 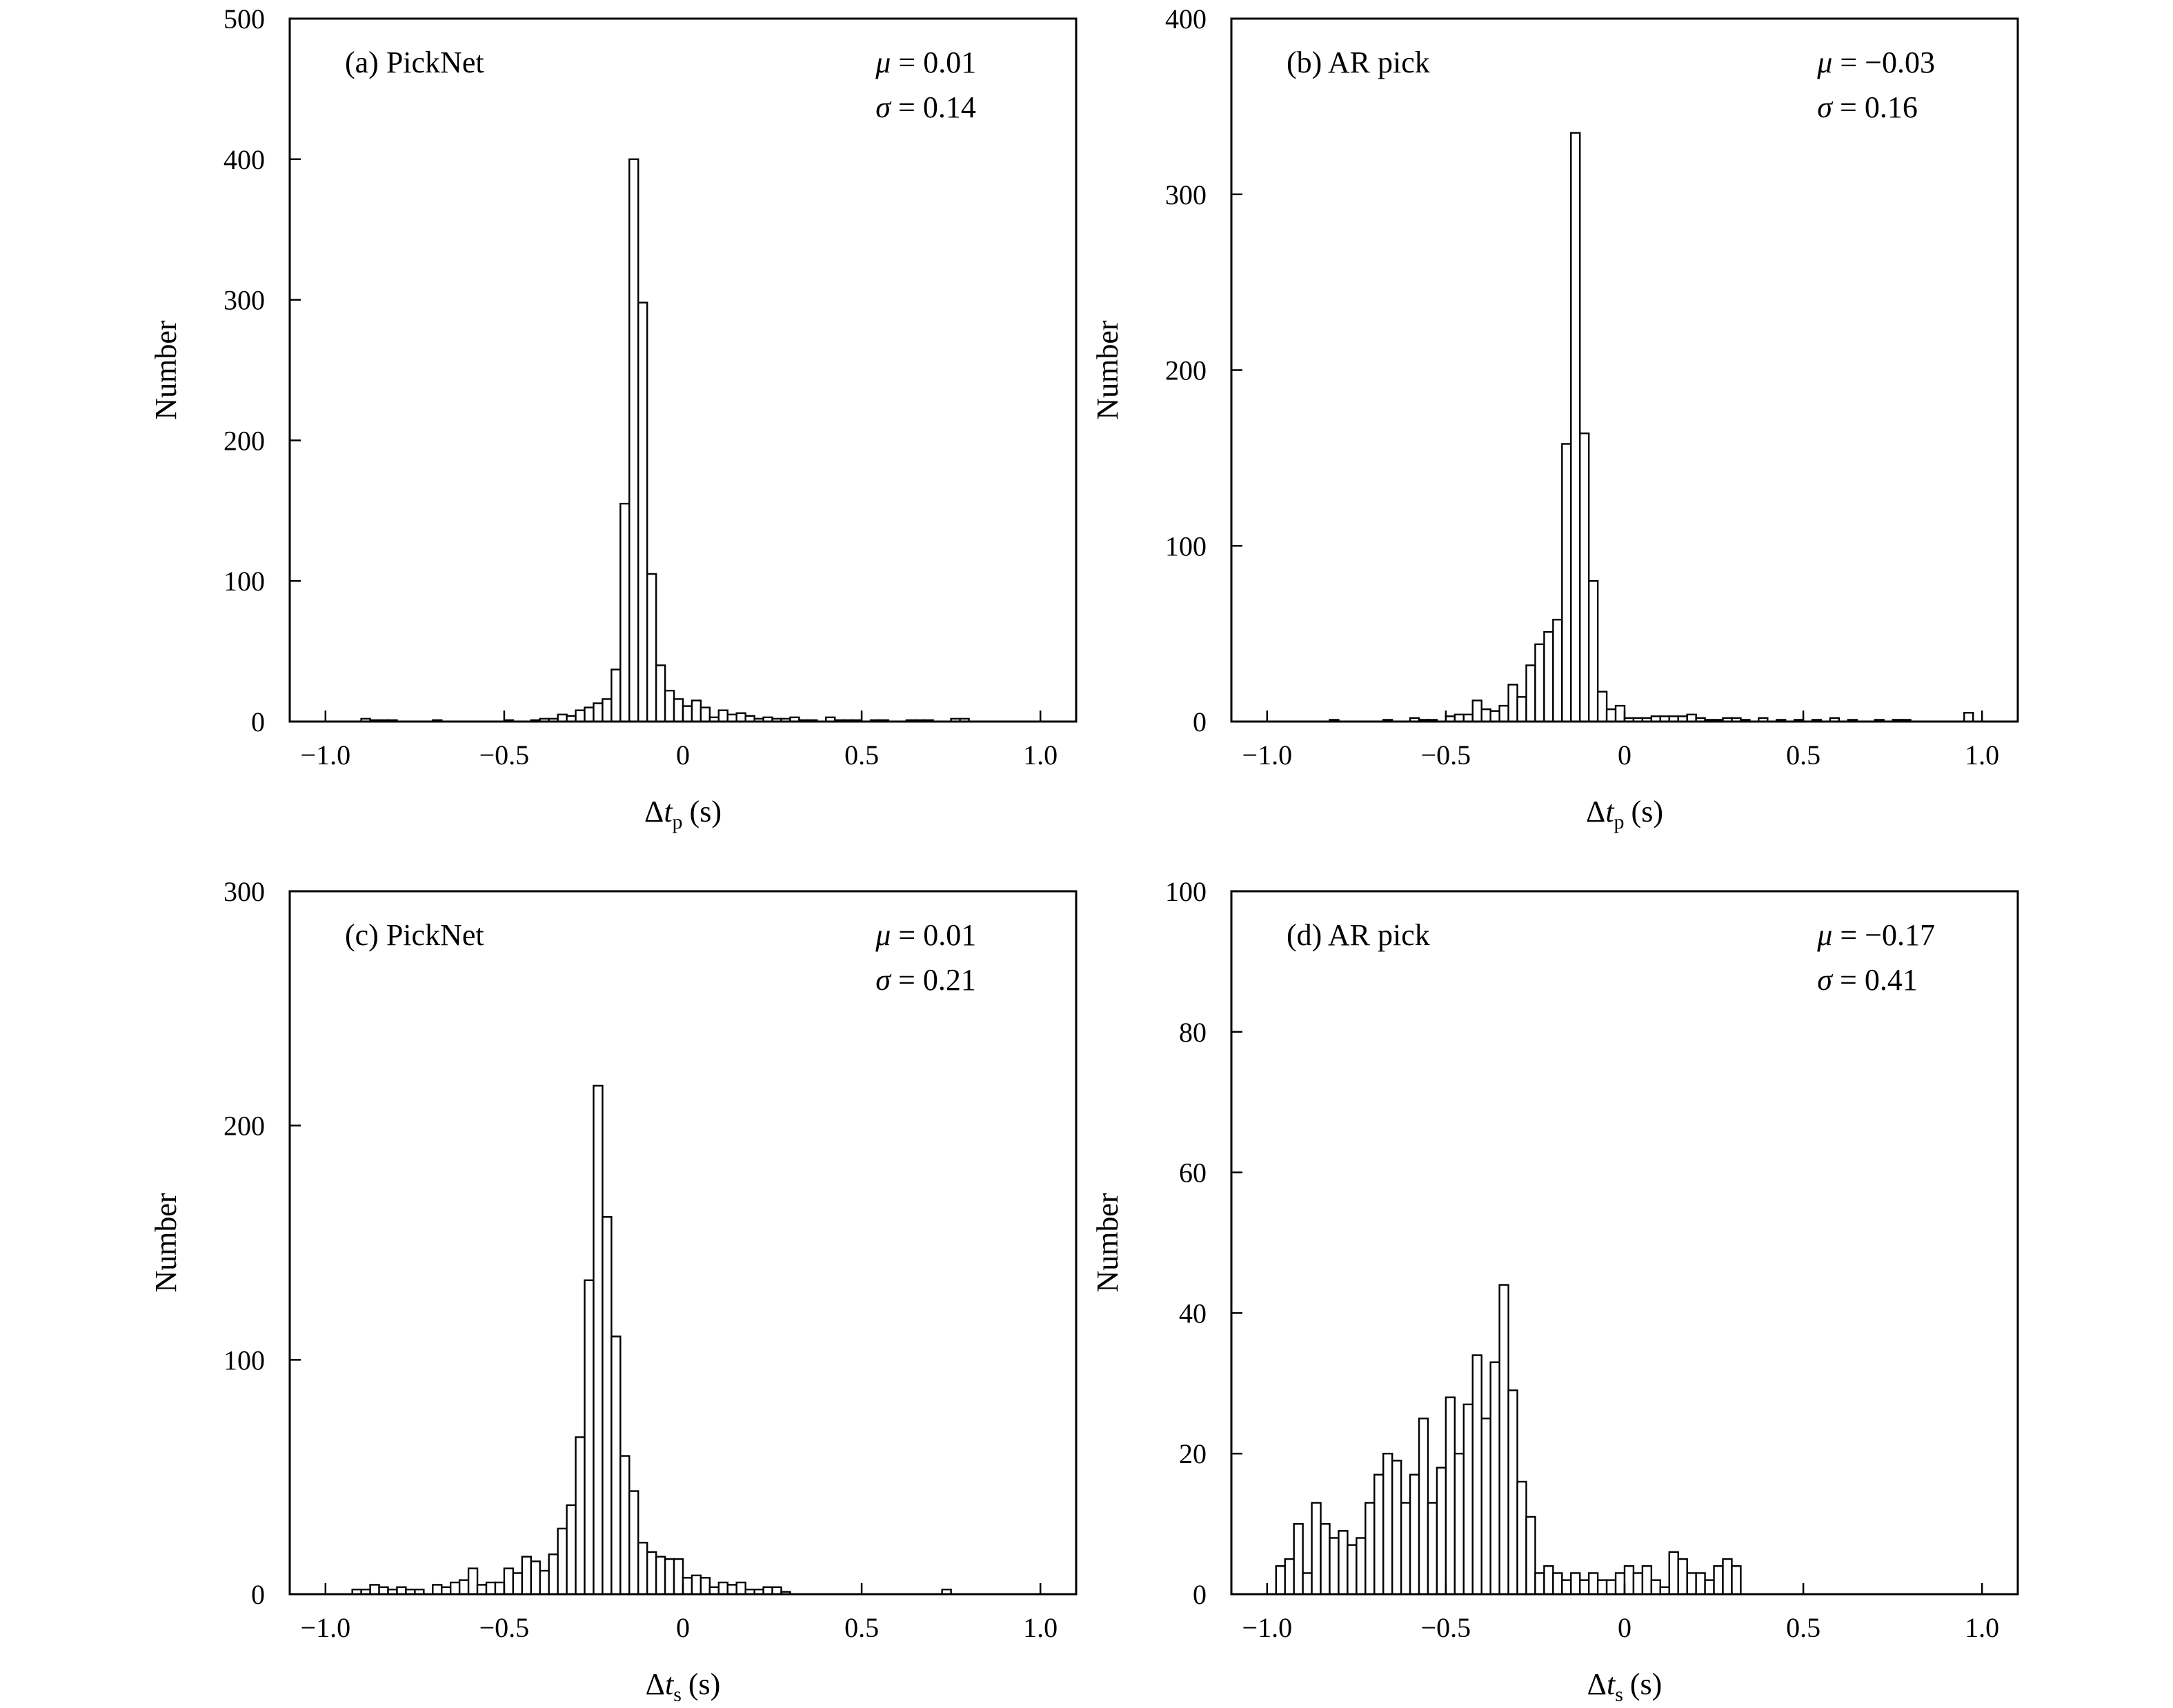 What do you see at coordinates (1875, 62) in the screenshot?
I see `stat-mu: μ = −0.03` at bounding box center [1875, 62].